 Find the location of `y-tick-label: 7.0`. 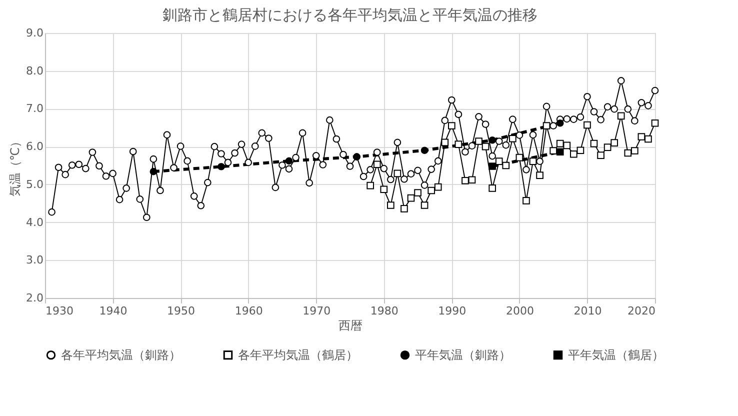

y-tick-label: 7.0 is located at coordinates (35, 109).